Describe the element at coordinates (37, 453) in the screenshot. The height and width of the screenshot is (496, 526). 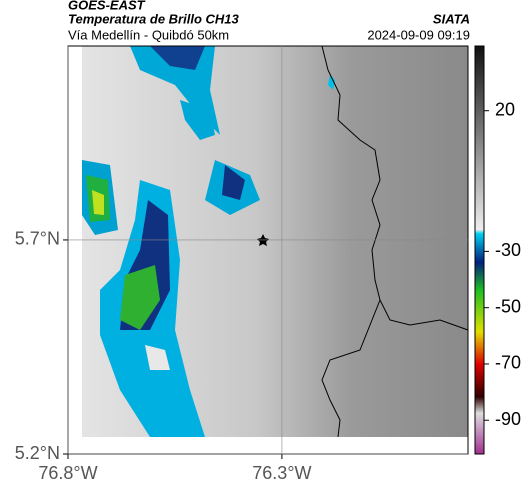
I see `y-tick-label: 5.2°N` at that location.